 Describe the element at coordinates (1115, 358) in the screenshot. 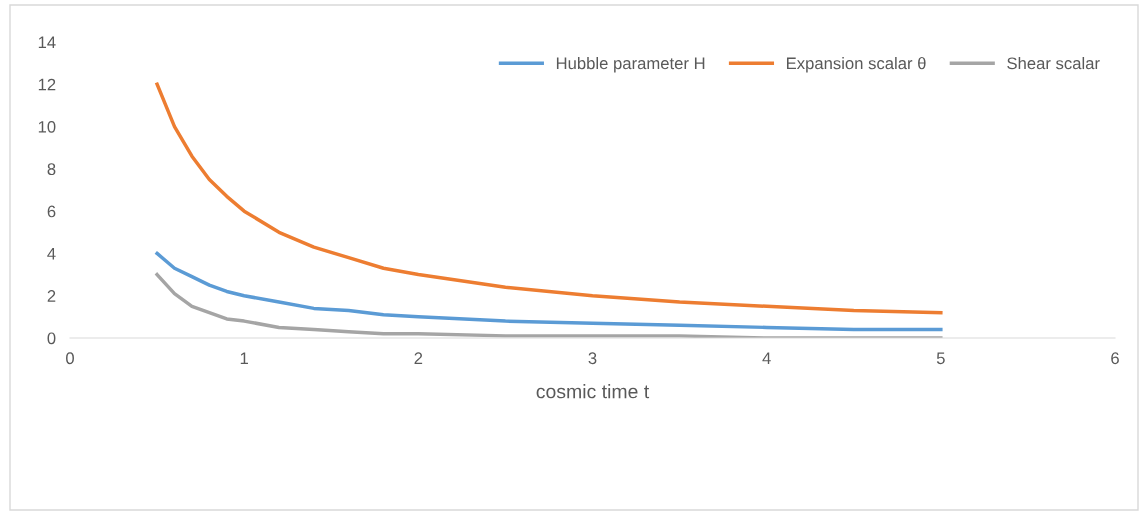

I see `x-tick-label: 6` at that location.